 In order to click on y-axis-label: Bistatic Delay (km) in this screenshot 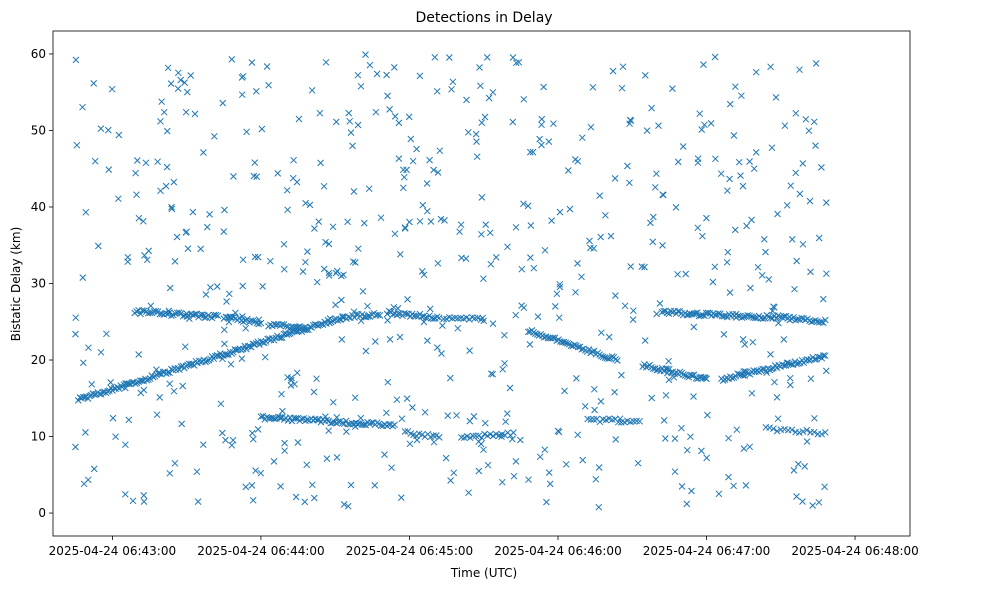, I will do `click(16, 284)`.